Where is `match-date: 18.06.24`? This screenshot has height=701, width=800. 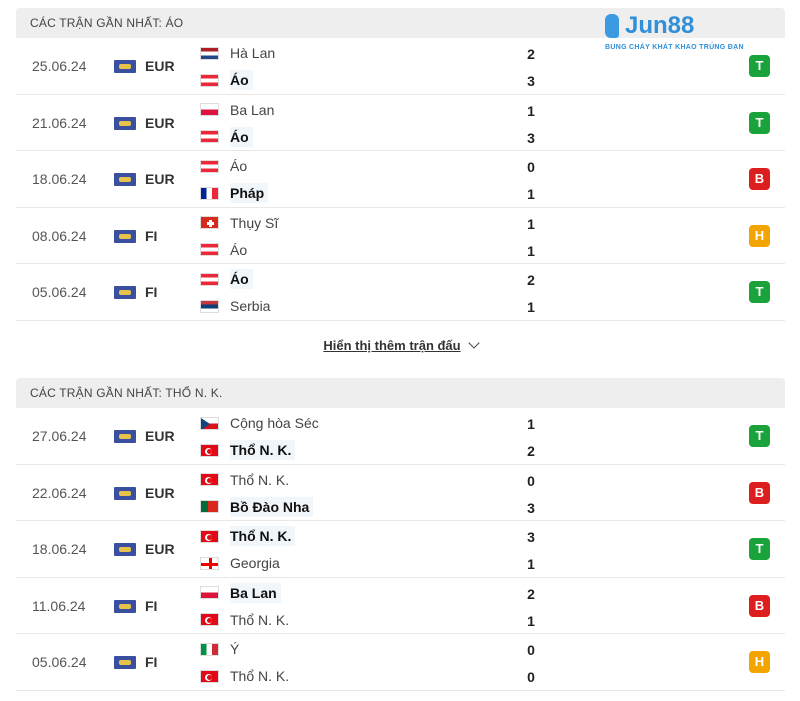
match-date: 18.06.24 is located at coordinates (59, 549).